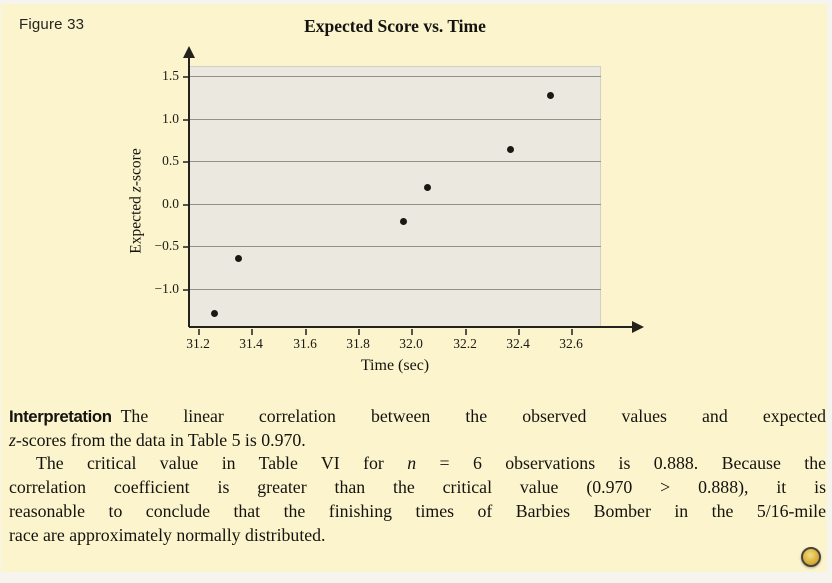  Describe the element at coordinates (638, 327) in the screenshot. I see `x-axis-arrow-icon` at that location.